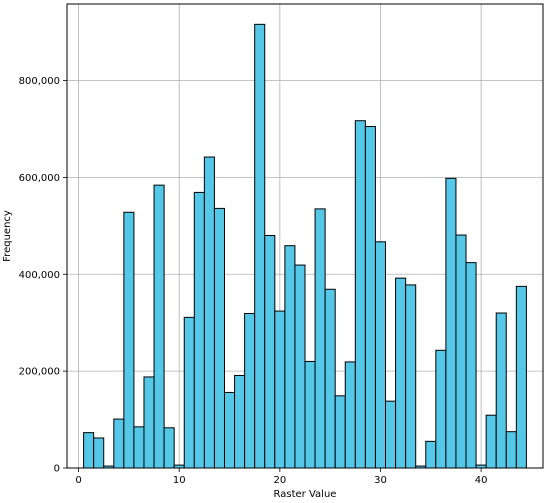 Image resolution: width=550 pixels, height=503 pixels. Describe the element at coordinates (179, 480) in the screenshot. I see `x-tick-label: 10` at that location.